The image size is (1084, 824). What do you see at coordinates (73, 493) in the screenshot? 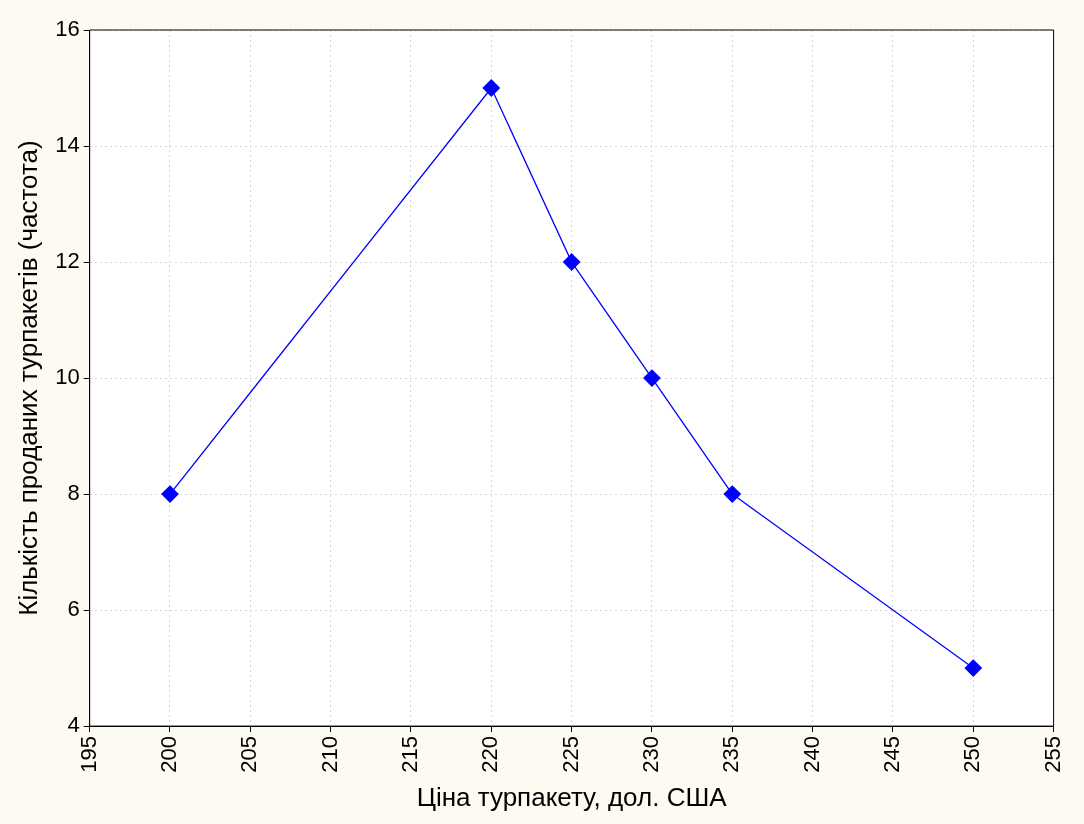
I see `y-tick-label: 8` at bounding box center [73, 493].